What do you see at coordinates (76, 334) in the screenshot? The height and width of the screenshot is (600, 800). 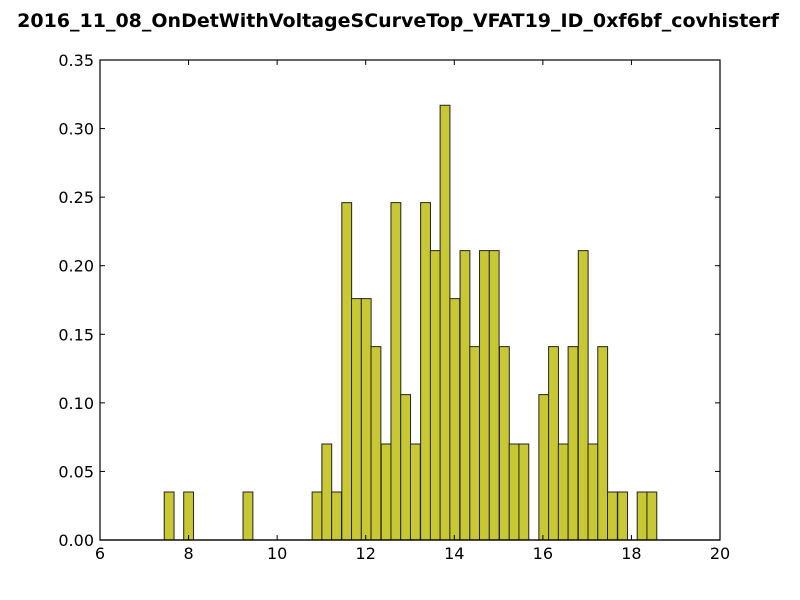 I see `y-tick-label: 0.15` at bounding box center [76, 334].